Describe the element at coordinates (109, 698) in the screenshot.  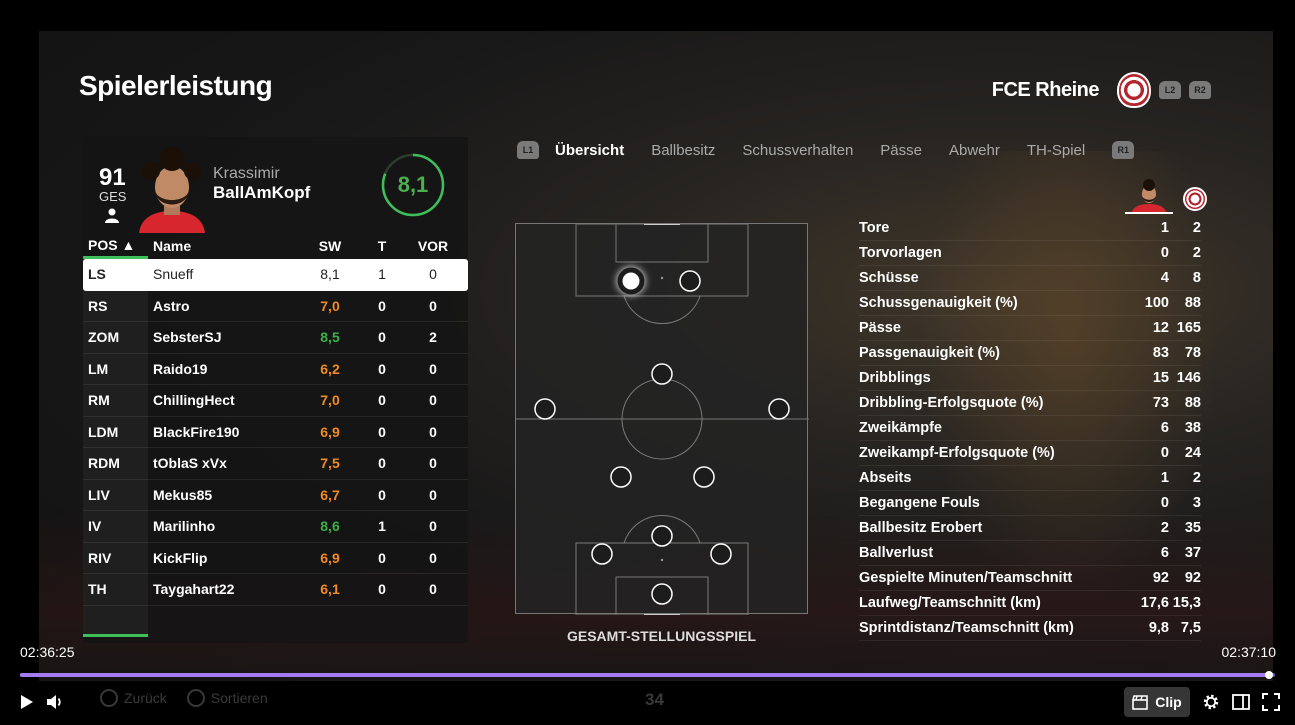
I see `circle-button-icon` at that location.